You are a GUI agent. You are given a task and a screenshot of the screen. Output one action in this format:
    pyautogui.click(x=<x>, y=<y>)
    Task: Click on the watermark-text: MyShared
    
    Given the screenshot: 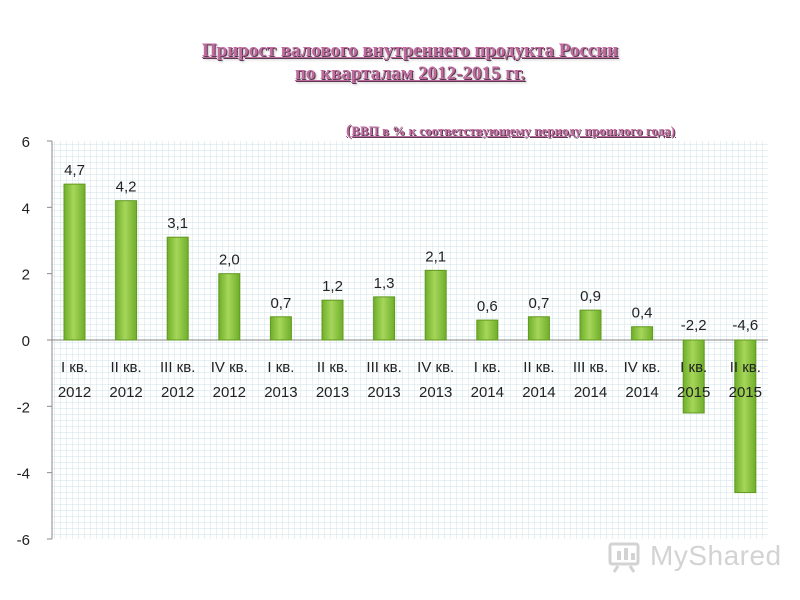 What is the action you would take?
    pyautogui.click(x=716, y=555)
    